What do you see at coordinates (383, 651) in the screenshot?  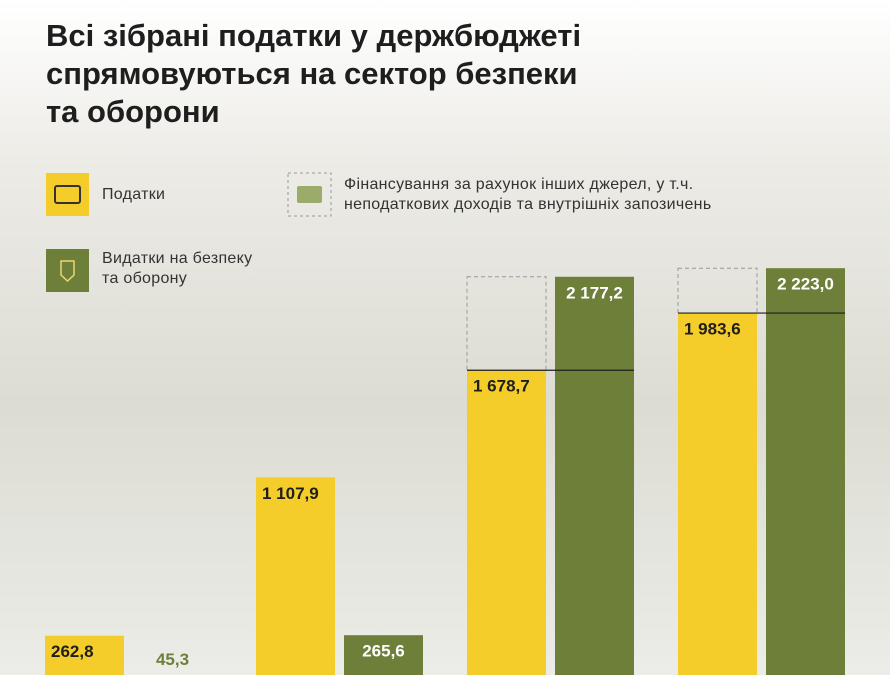 I see `value-label: 265,6` at bounding box center [383, 651].